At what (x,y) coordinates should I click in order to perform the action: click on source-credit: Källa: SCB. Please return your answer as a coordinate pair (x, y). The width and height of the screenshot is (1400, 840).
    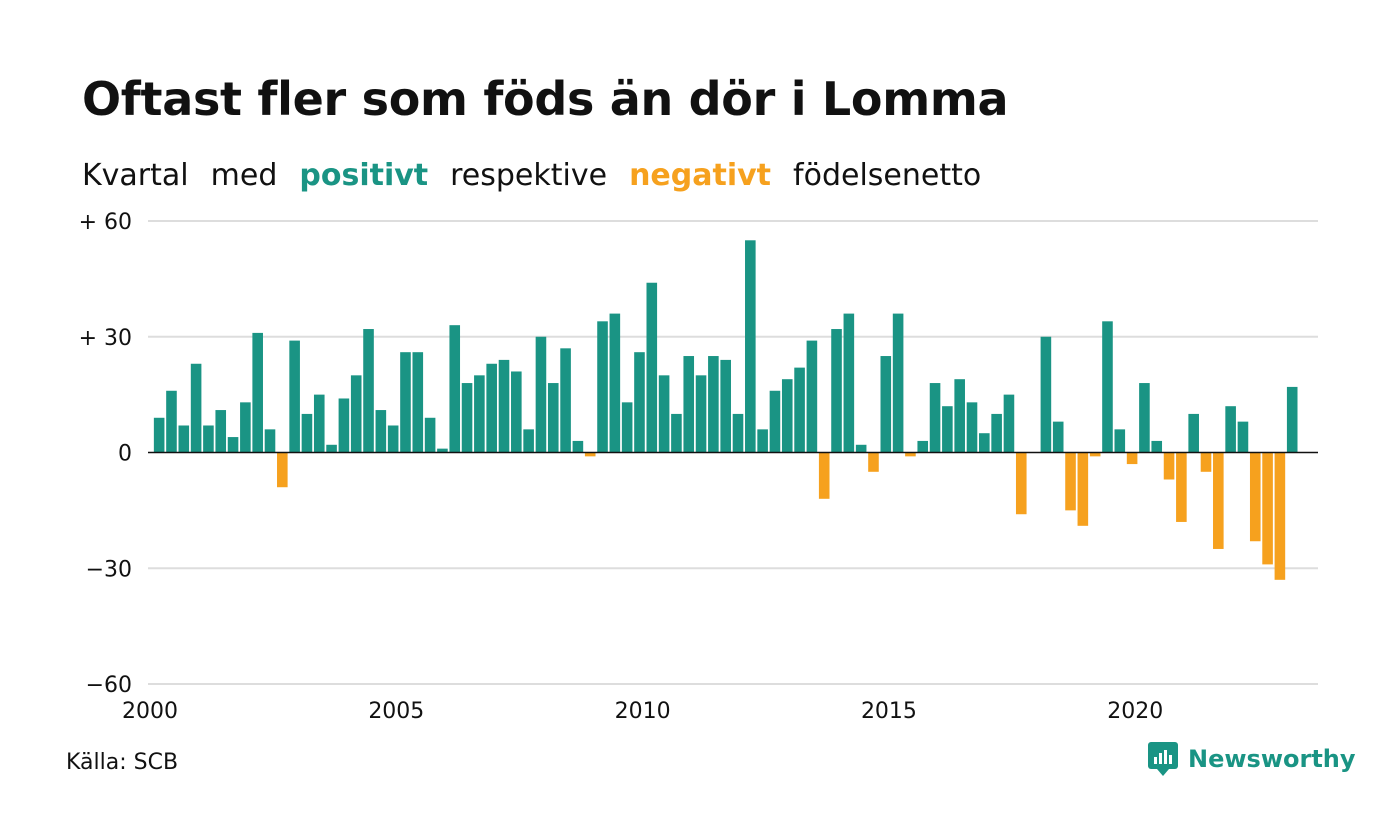
    Looking at the image, I should click on (122, 762).